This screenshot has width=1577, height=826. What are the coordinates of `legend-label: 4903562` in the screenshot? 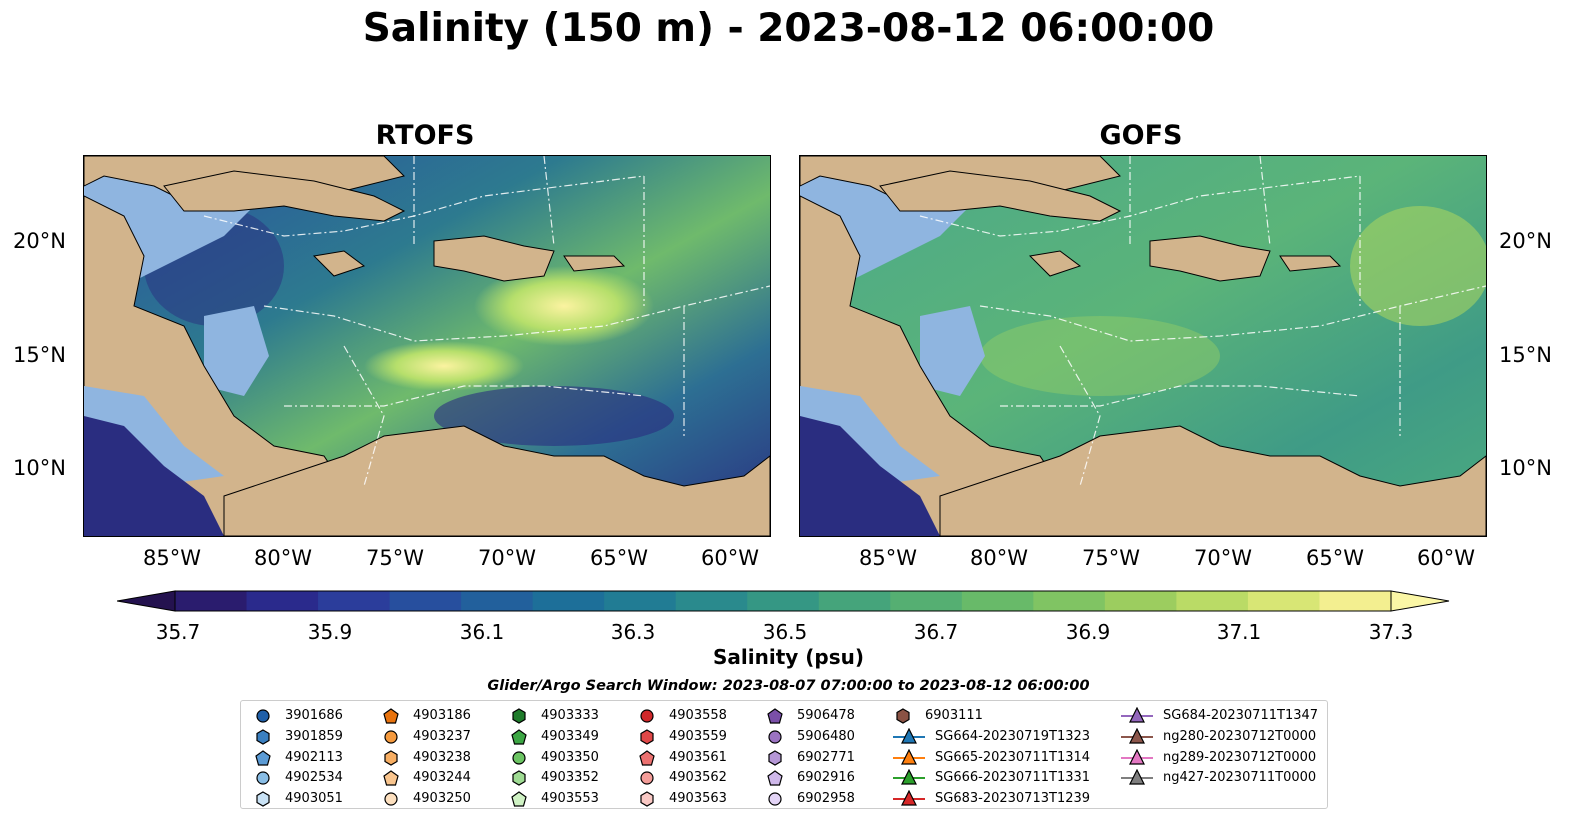 It's located at (698, 778).